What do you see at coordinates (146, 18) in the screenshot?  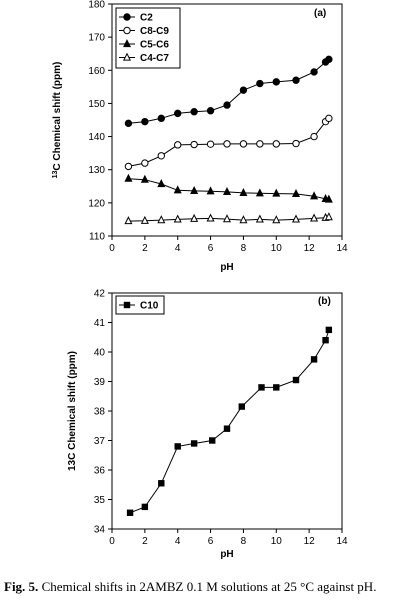 I see `legend-label: C2` at bounding box center [146, 18].